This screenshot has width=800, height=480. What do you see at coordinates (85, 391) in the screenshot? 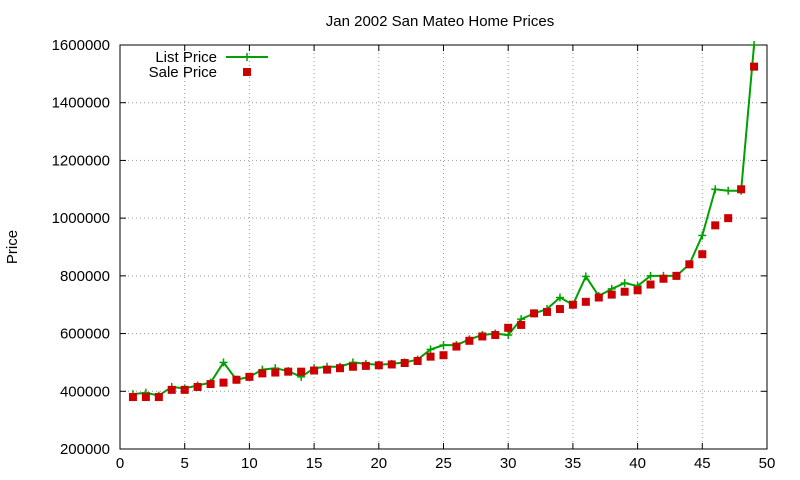
I see `y-tick-label: 400000` at bounding box center [85, 391].